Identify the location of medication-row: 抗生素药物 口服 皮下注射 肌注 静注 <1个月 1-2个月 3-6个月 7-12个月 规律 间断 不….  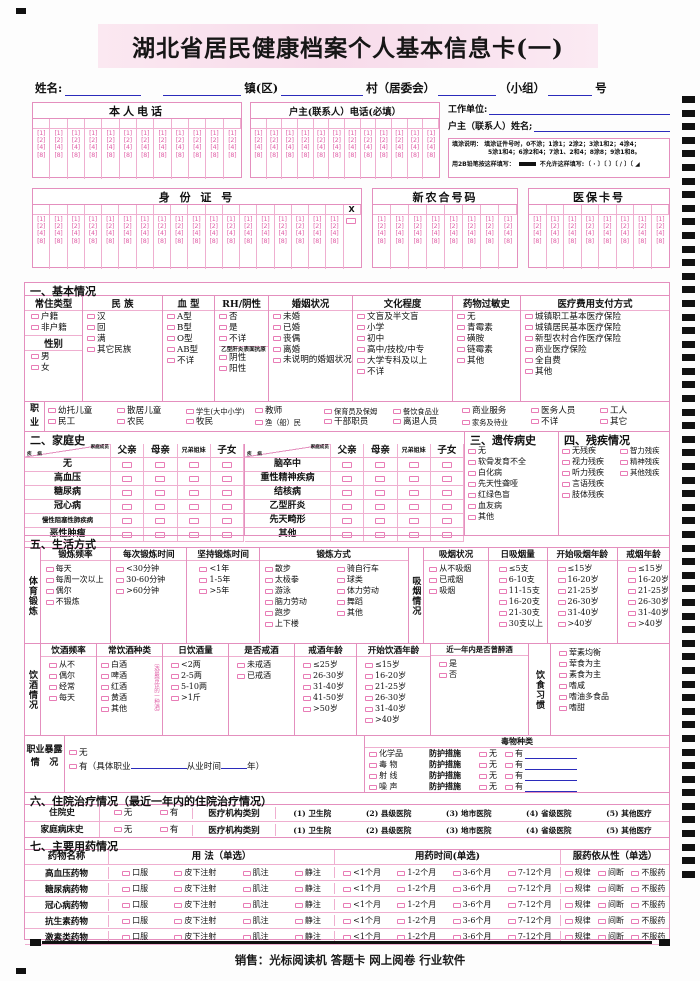
(347, 921).